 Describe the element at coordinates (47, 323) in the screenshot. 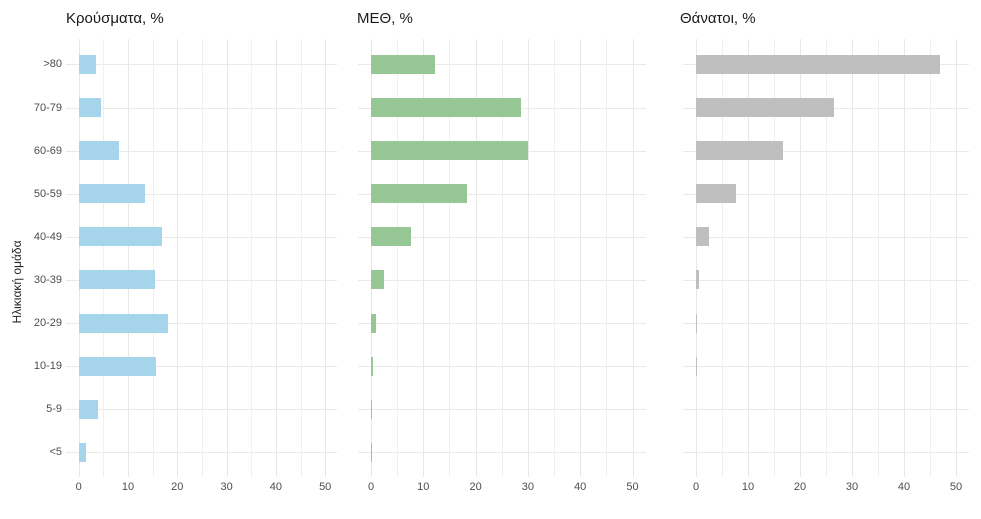

I see `y-category-label: 20-29` at that location.